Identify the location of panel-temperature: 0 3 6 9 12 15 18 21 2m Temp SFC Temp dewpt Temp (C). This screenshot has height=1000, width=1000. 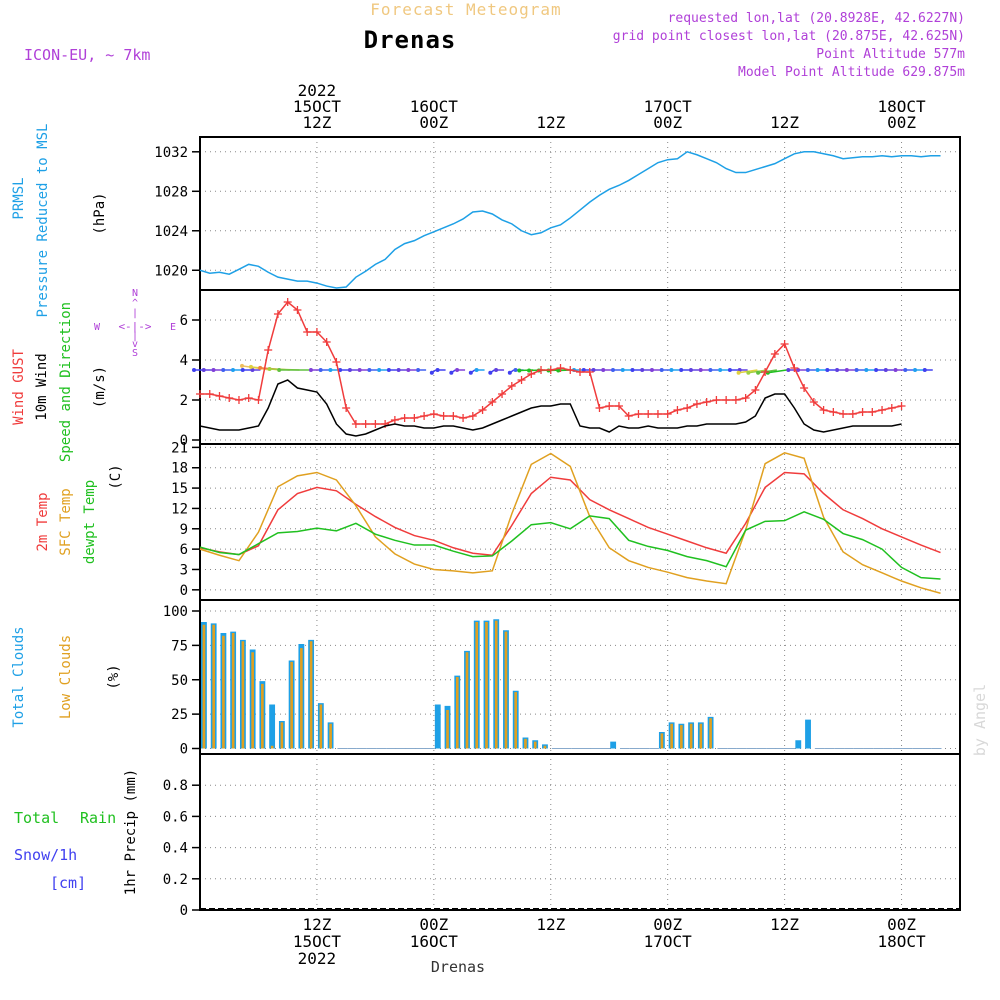
(498, 520).